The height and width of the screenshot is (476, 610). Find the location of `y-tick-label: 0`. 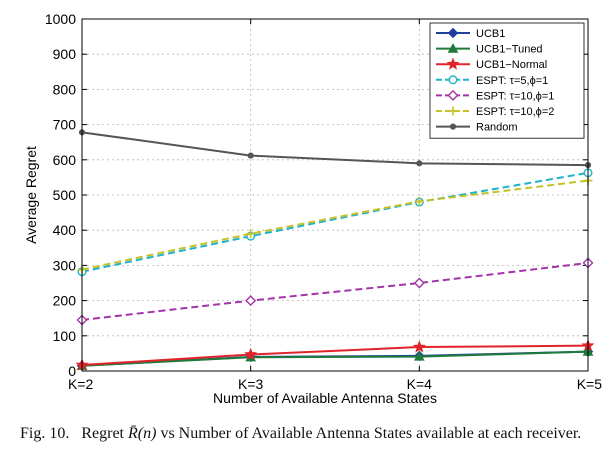

y-tick-label: 0 is located at coordinates (72, 371).